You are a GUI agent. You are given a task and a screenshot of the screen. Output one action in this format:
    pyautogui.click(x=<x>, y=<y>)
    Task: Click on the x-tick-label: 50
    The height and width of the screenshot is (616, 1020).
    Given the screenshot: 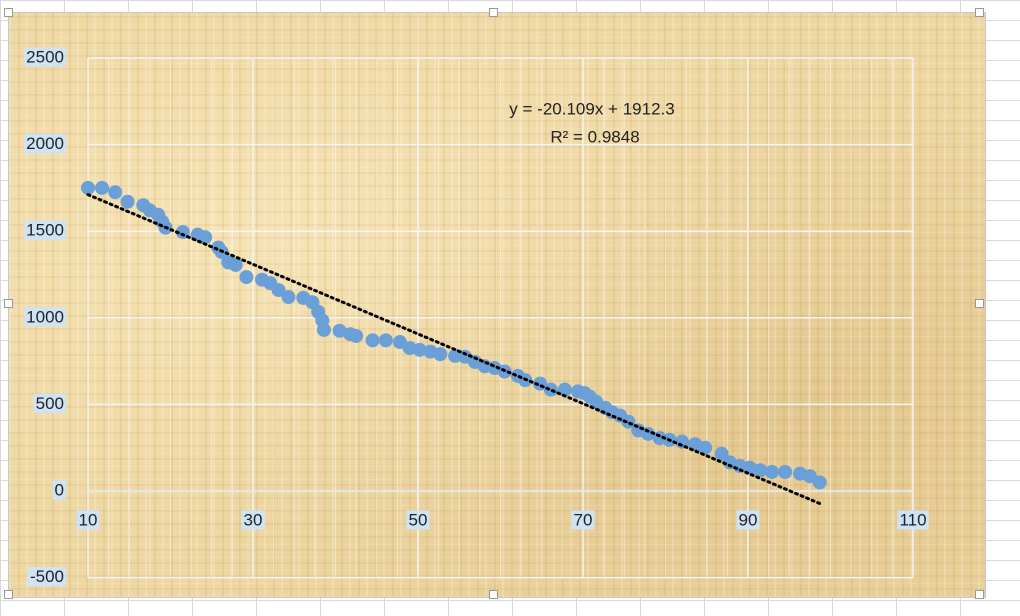 What is the action you would take?
    pyautogui.click(x=418, y=519)
    